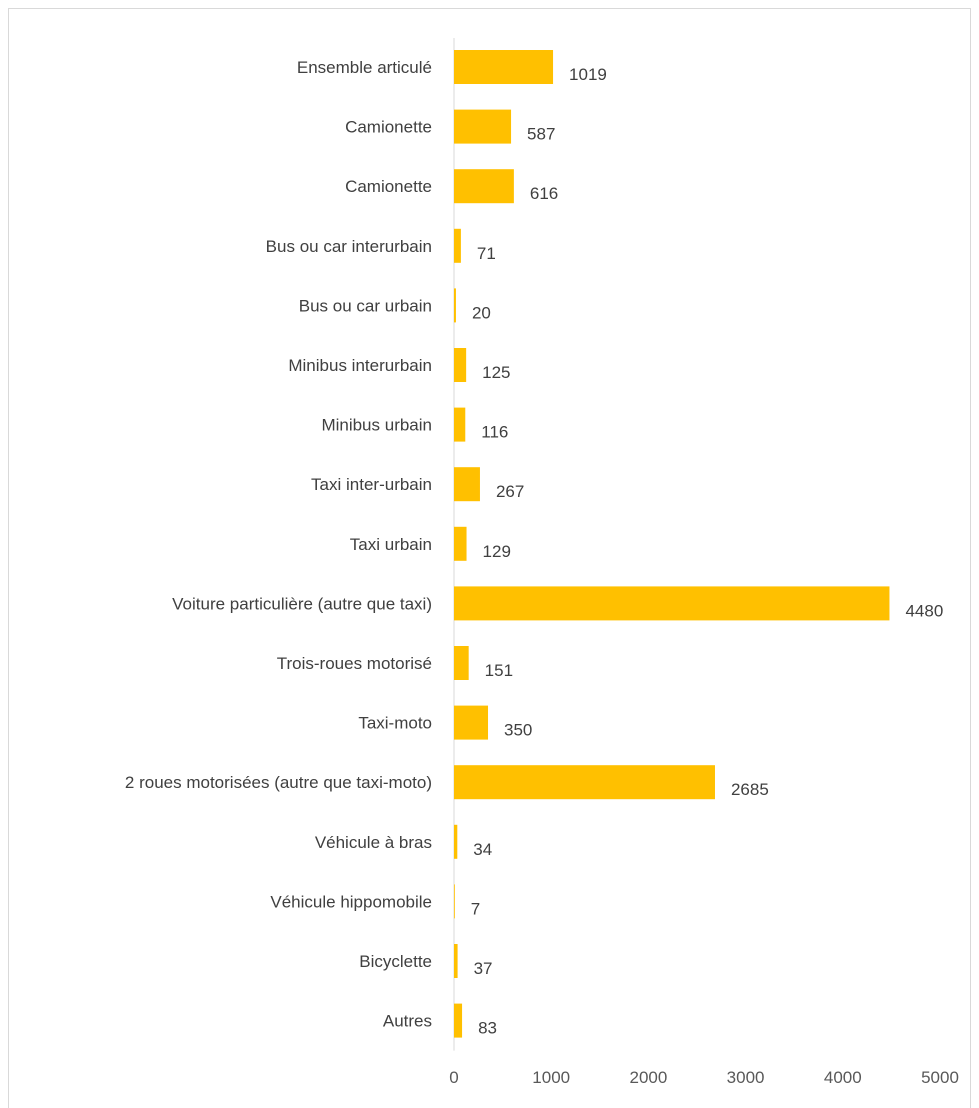 The width and height of the screenshot is (979, 1108). Describe the element at coordinates (499, 670) in the screenshot. I see `data-label: 151` at that location.